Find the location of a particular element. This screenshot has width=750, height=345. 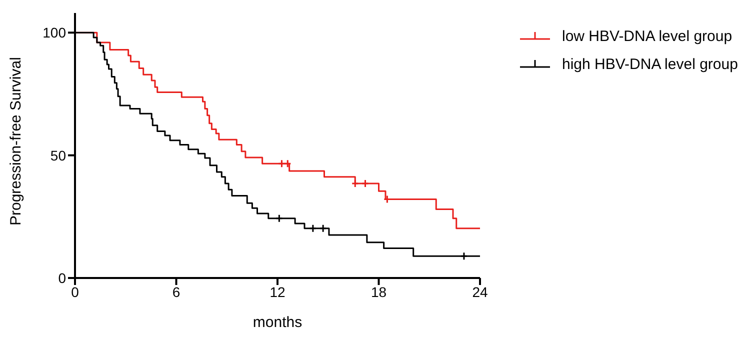

y-tick-label: 0 is located at coordinates (62, 278).